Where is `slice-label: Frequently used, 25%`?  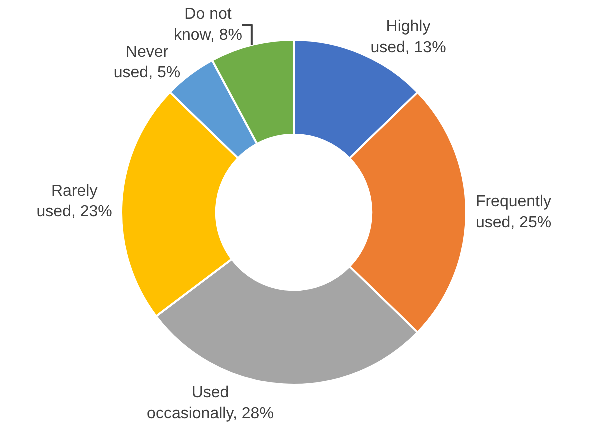
slice-label: Frequently used, 25% is located at coordinates (514, 213).